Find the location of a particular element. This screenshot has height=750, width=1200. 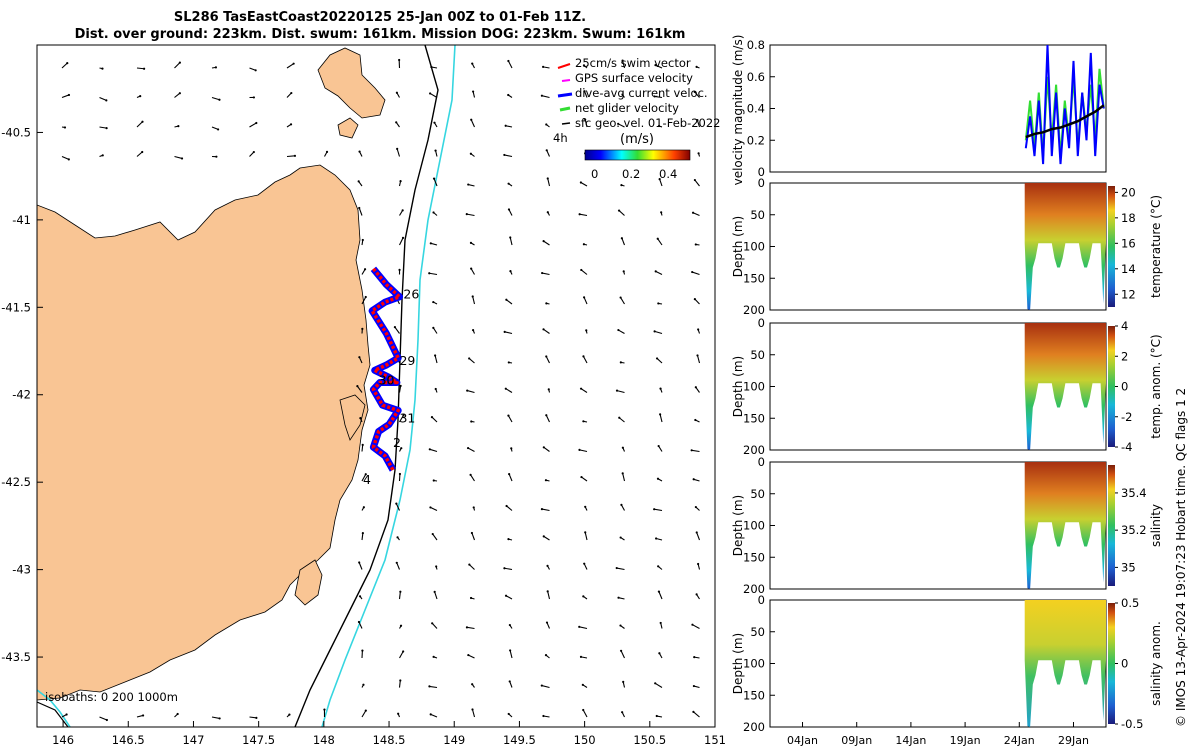

salinity-anom-section-cb-tick-label: 0 is located at coordinates (1124, 664).